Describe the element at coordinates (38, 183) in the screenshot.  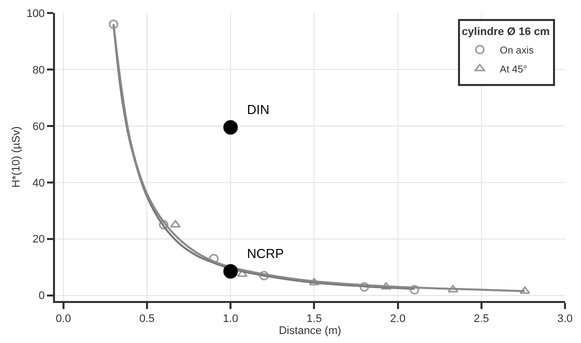
I see `y-tick-label: 40` at that location.